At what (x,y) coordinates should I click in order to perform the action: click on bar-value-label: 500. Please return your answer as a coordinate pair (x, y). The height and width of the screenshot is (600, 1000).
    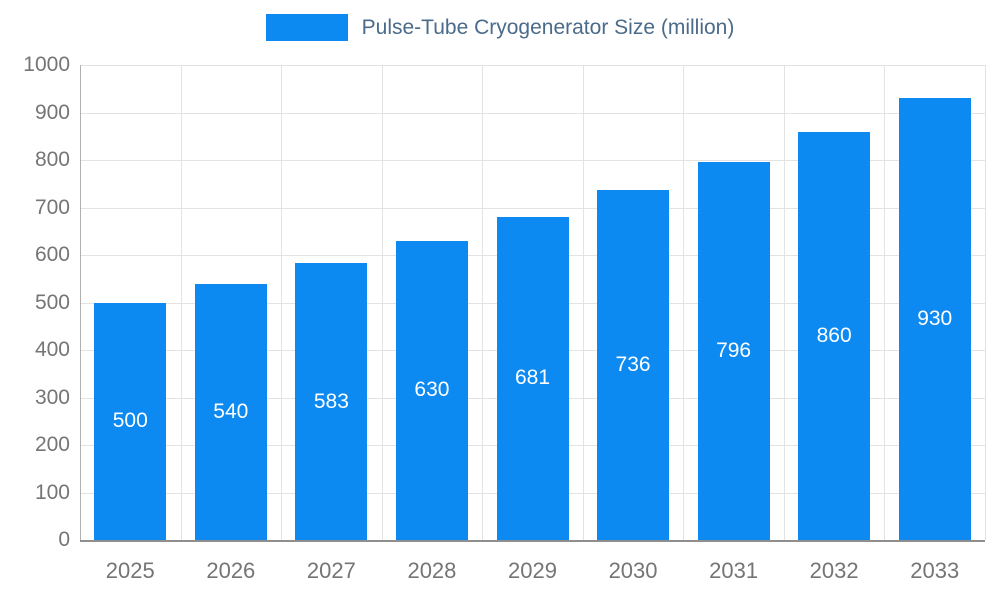
    Looking at the image, I should click on (130, 421).